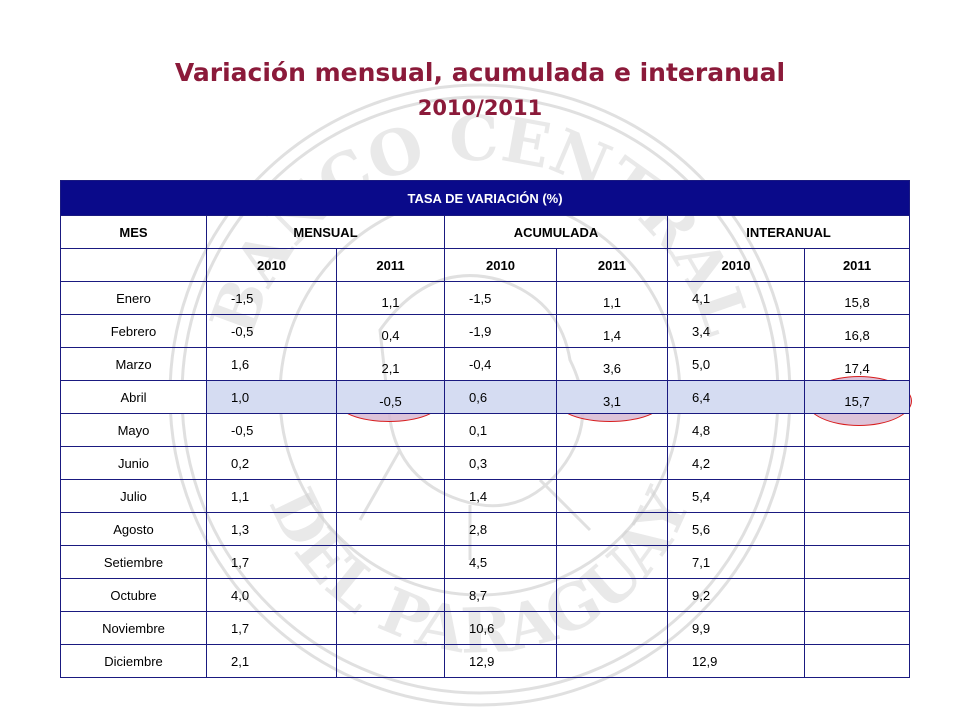  What do you see at coordinates (240, 496) in the screenshot?
I see `mensual-2010-value: 1,1` at bounding box center [240, 496].